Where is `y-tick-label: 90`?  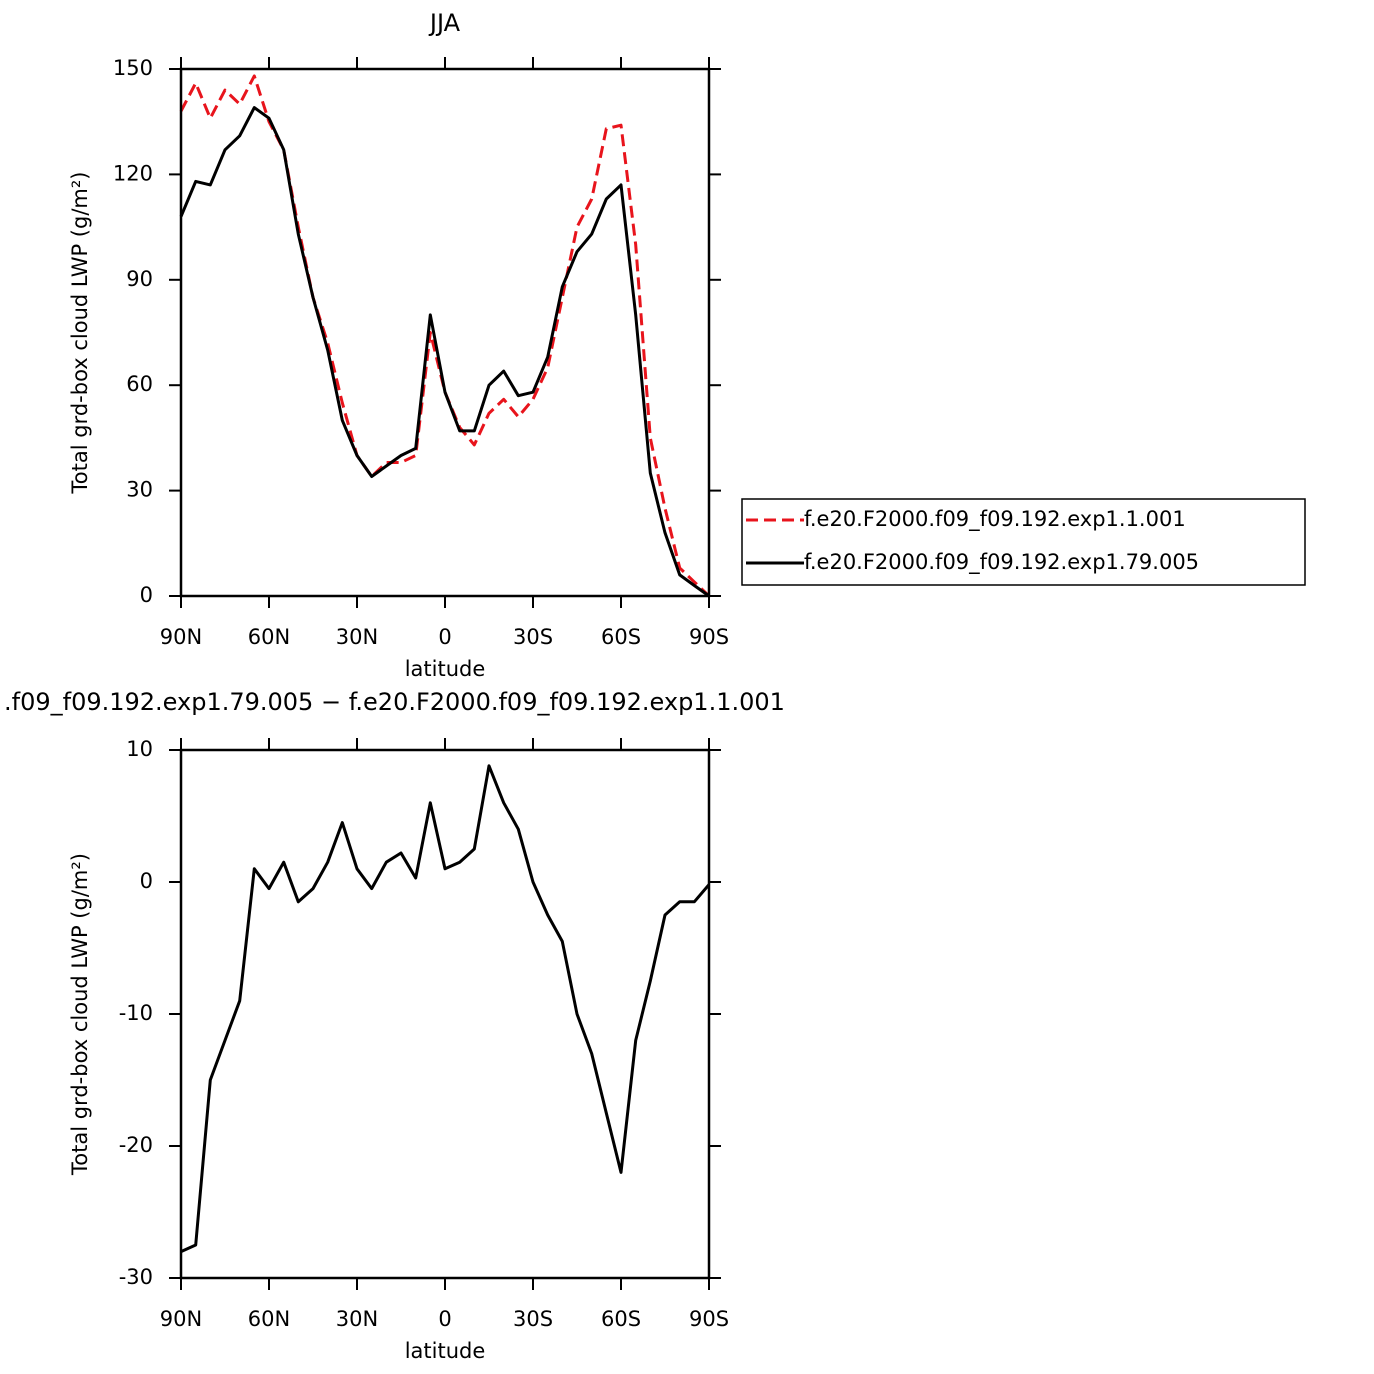 y-tick-label: 90 is located at coordinates (139, 279).